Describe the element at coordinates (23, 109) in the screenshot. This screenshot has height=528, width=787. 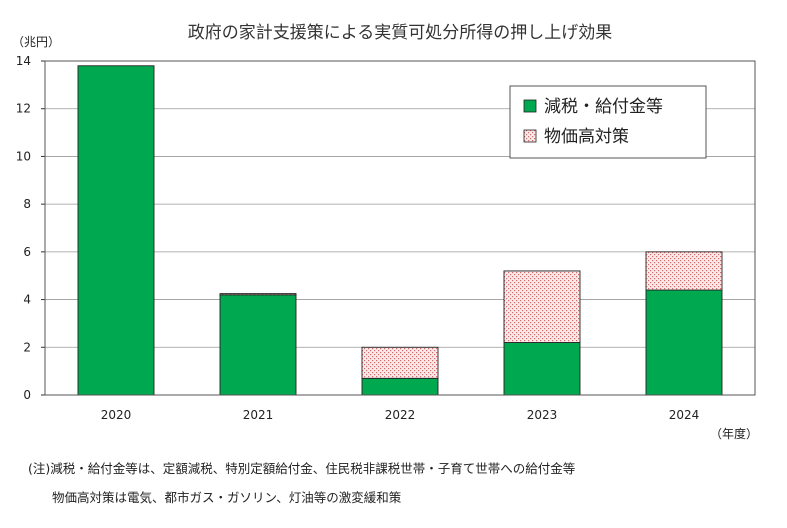
I see `y-tick-label: 12` at that location.